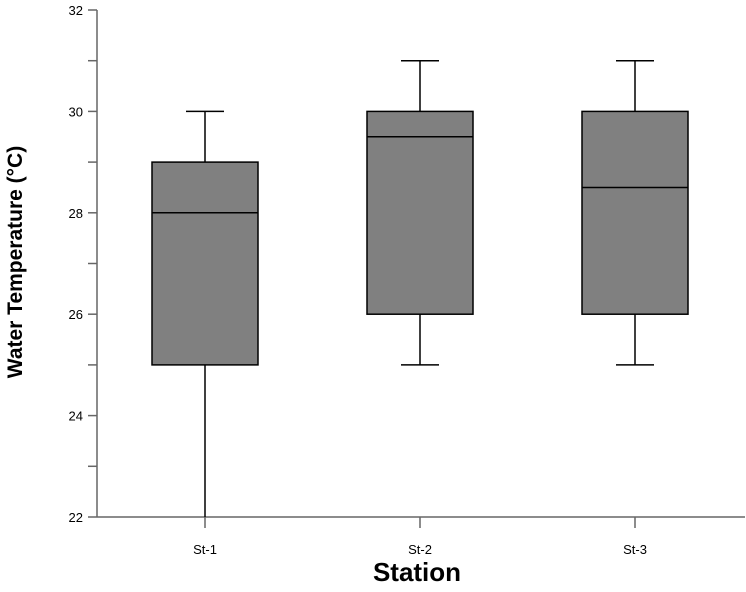 This screenshot has width=746, height=592. Describe the element at coordinates (205, 549) in the screenshot. I see `x-tick-label-st-1: St-1` at that location.